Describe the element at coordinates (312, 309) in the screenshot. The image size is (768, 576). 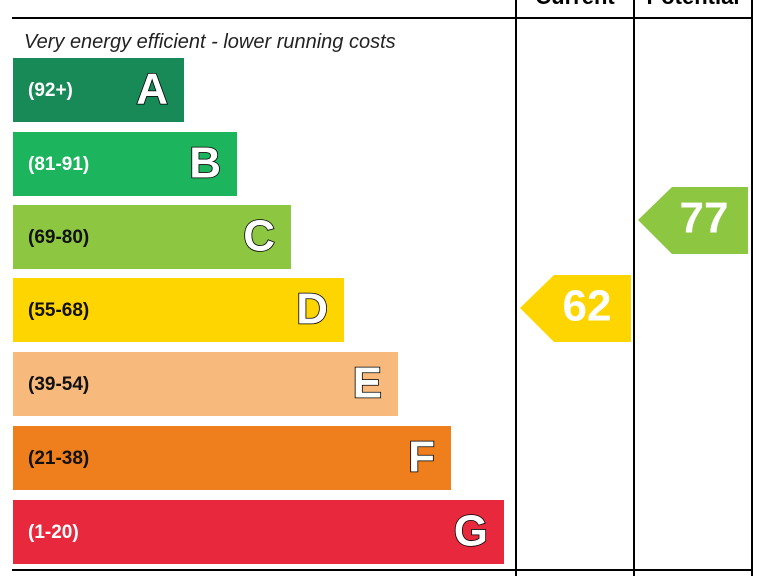
I see `band-letter: D` at that location.